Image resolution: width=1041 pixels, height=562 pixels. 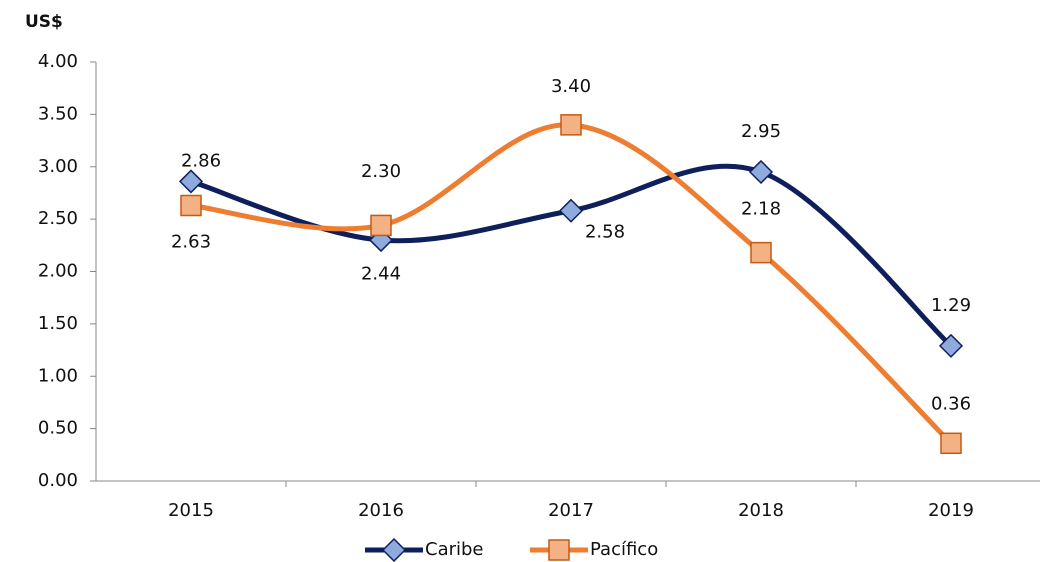 I want to click on x-tick-label: 2018, so click(x=761, y=510).